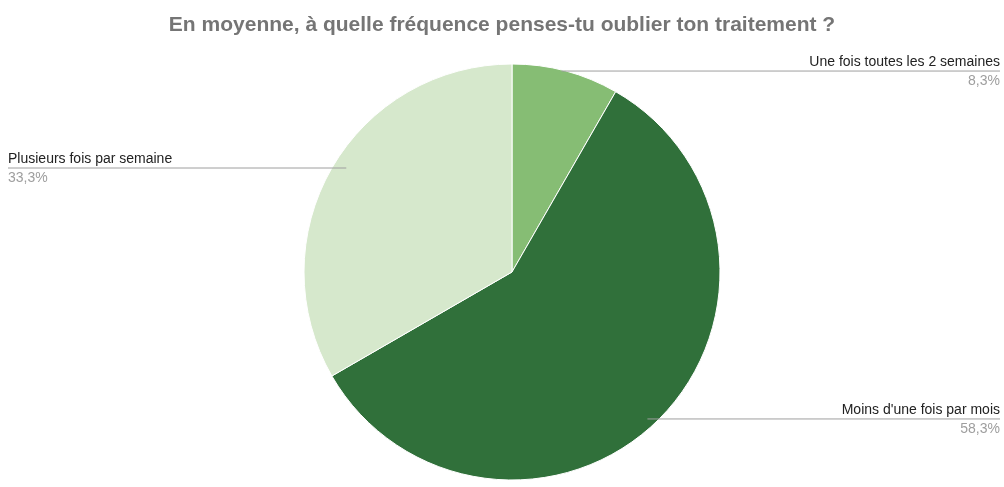  I want to click on data-label: 33,3%, so click(28, 177).